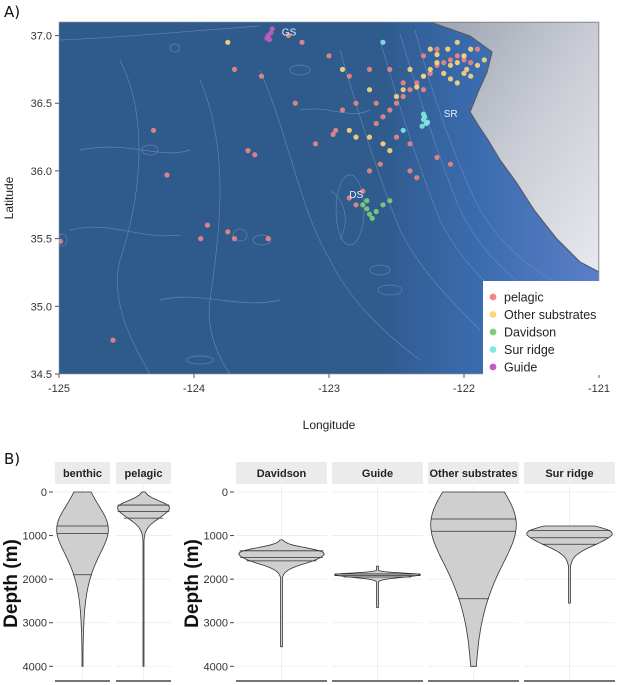 This screenshot has height=685, width=627. I want to click on legend-swatch-other-substrates, so click(493, 314).